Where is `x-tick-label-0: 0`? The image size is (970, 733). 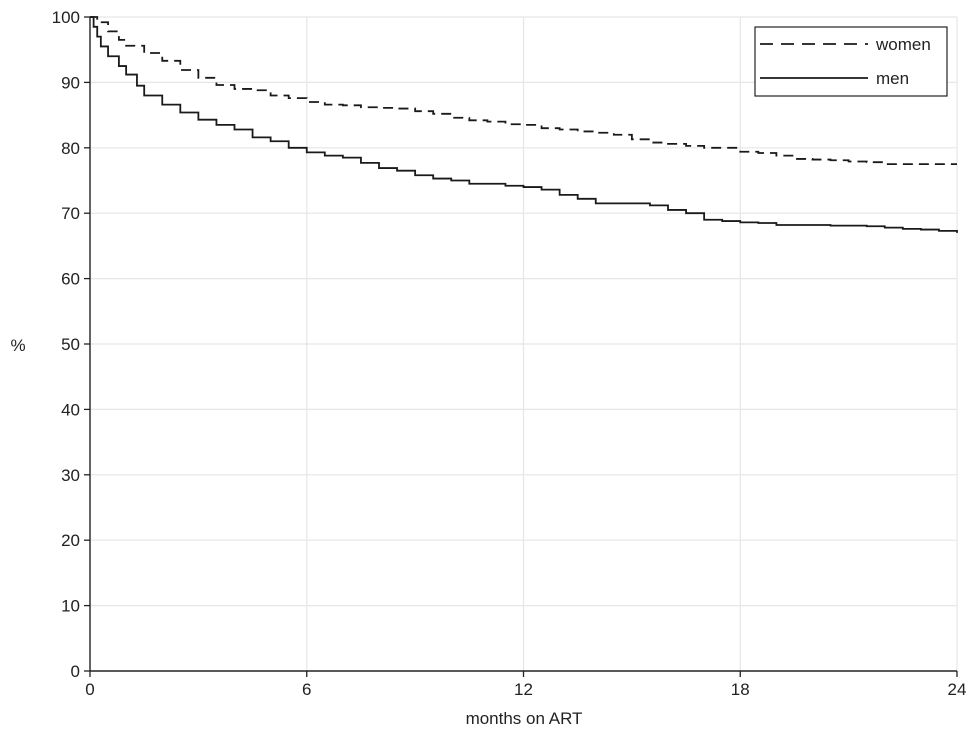
x-tick-label-0: 0 is located at coordinates (89, 689).